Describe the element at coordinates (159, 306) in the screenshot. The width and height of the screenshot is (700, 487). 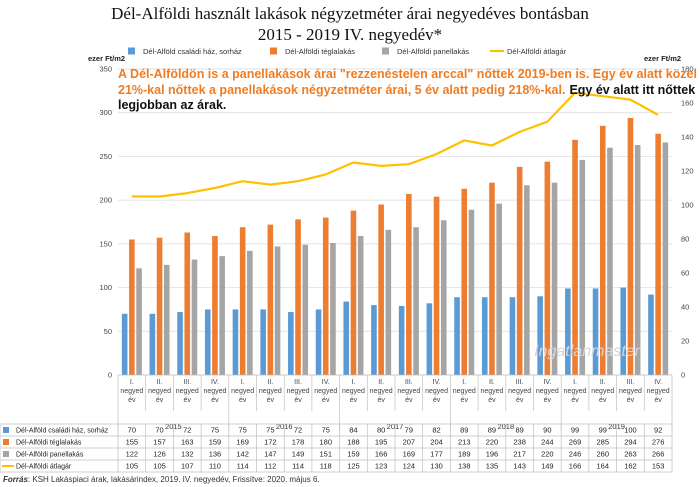
I see `bar-s1-q1` at that location.